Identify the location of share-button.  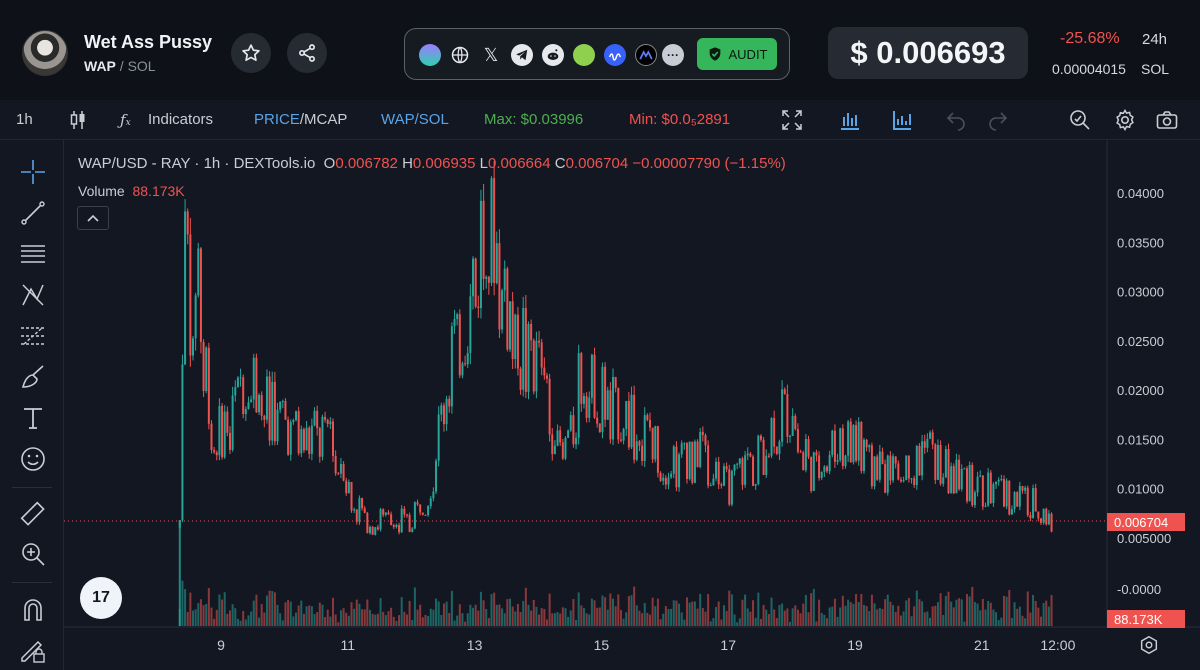
(307, 53).